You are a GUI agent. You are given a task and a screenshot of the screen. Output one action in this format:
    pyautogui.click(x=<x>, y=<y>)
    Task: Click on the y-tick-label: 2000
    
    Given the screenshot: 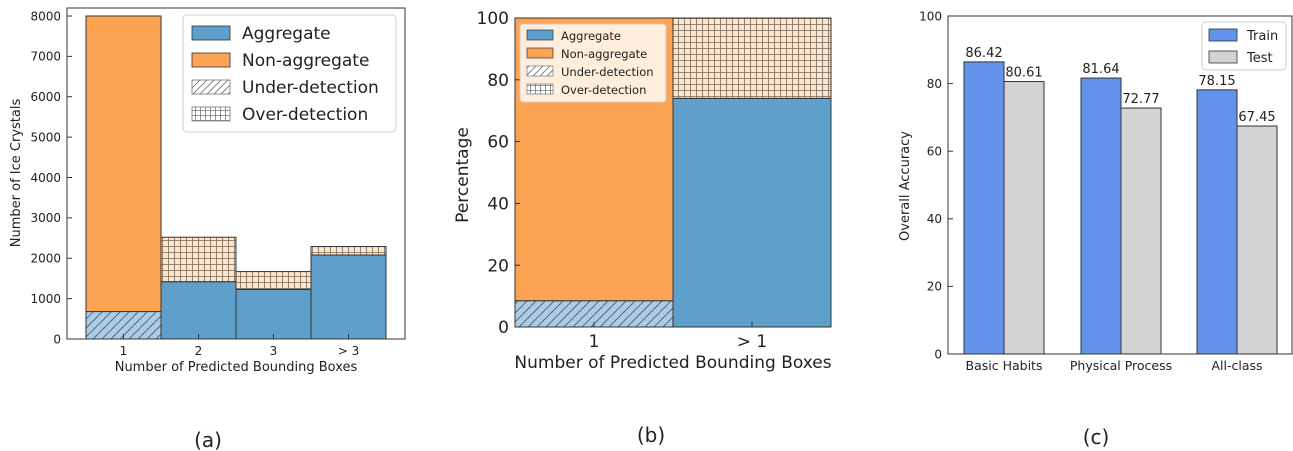 What is the action you would take?
    pyautogui.click(x=45, y=259)
    